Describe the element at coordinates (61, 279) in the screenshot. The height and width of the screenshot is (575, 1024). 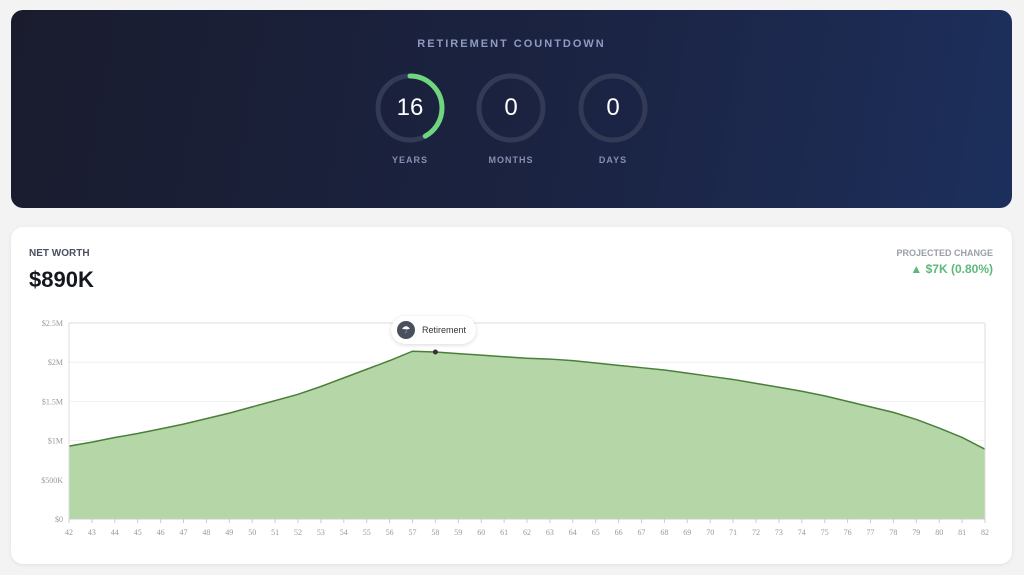
I see `net-worth-value: $890K` at that location.